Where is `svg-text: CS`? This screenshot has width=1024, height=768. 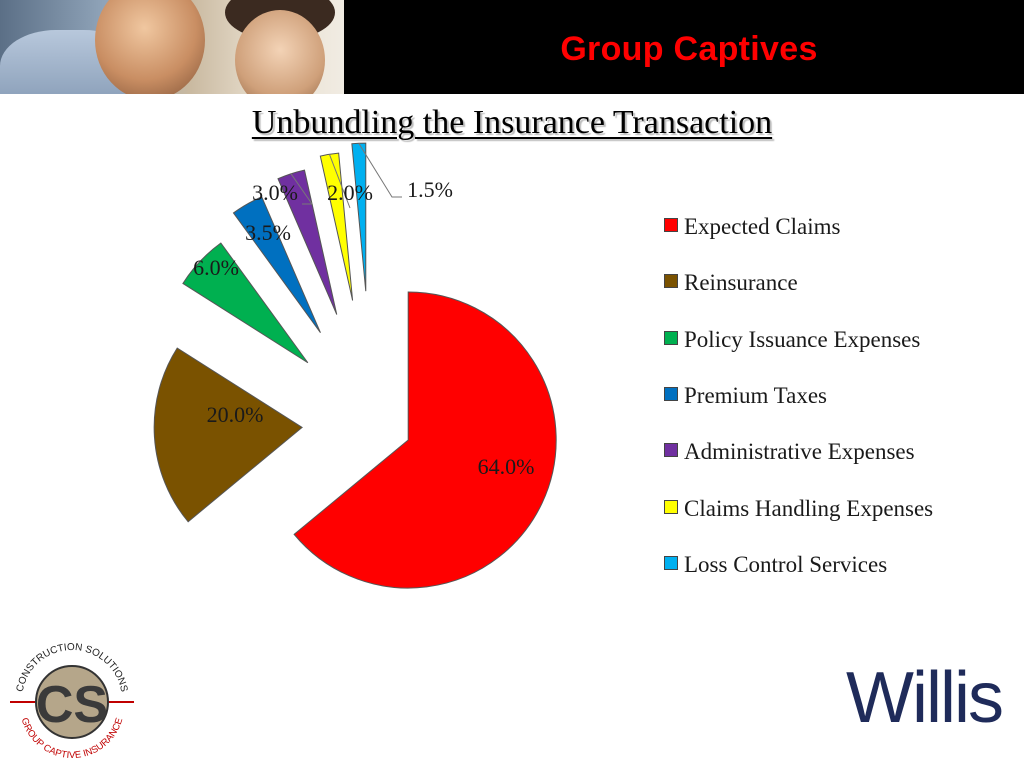
svg-text: CS is located at coordinates (72, 705).